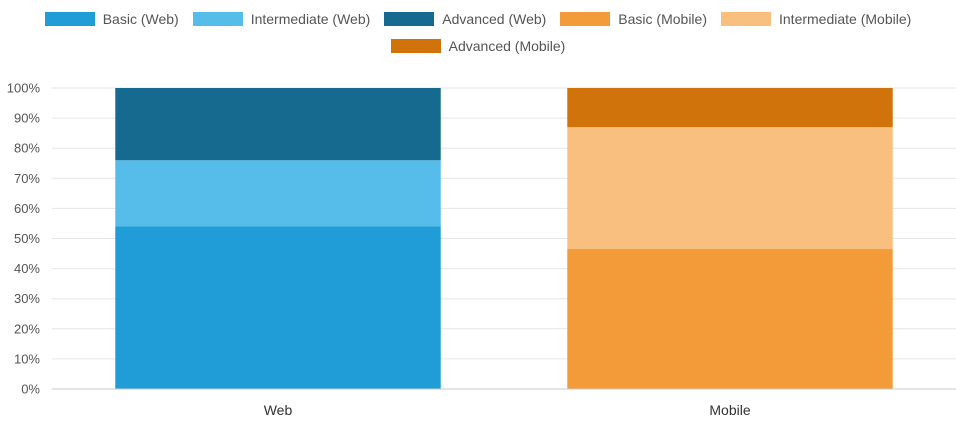 Image resolution: width=956 pixels, height=425 pixels. What do you see at coordinates (27, 178) in the screenshot?
I see `y-tick-label: 70%` at bounding box center [27, 178].